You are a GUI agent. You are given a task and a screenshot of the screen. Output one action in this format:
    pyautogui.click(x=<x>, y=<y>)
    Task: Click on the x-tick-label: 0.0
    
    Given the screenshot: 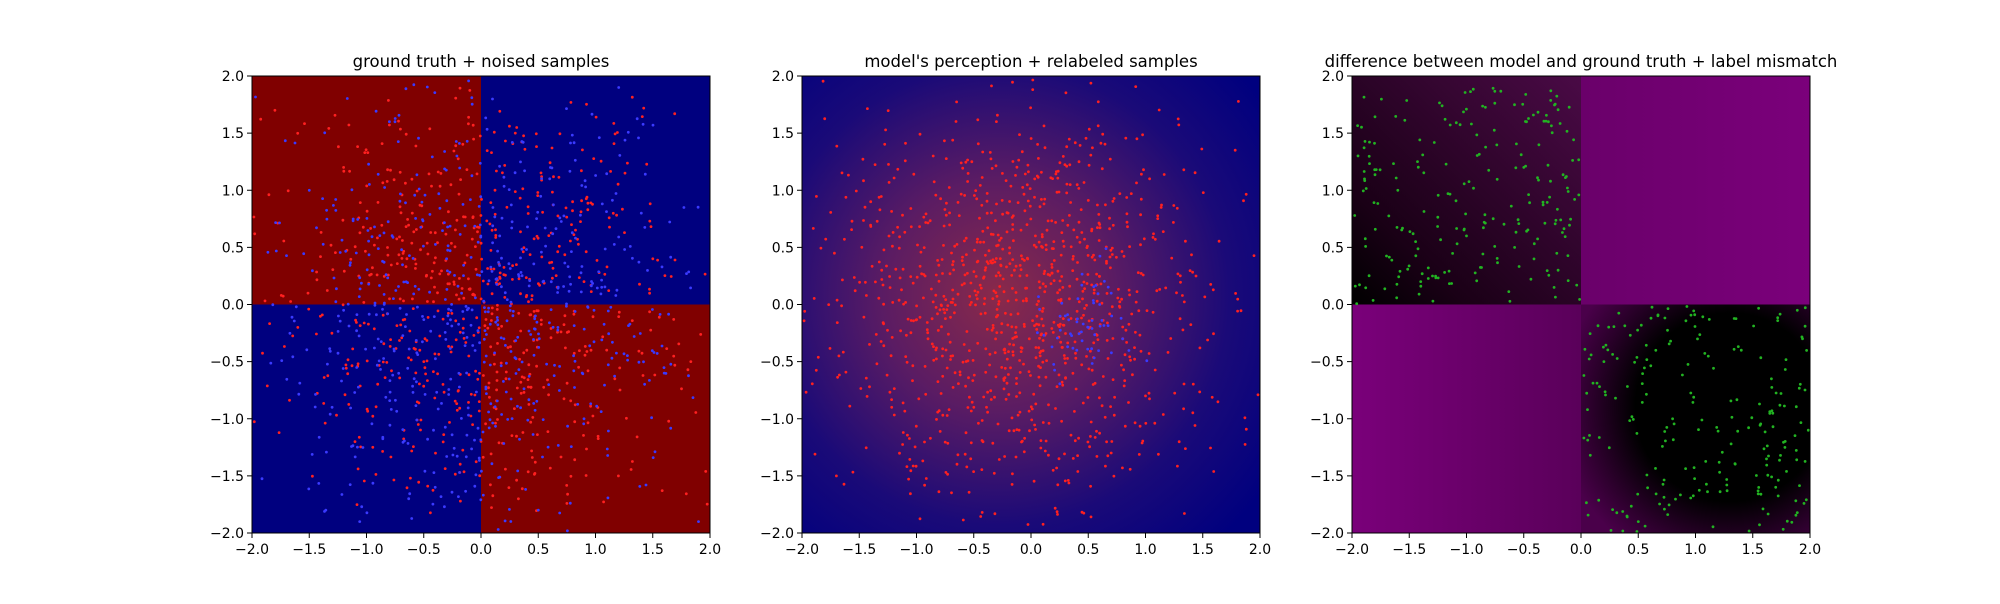 What is the action you would take?
    pyautogui.click(x=1031, y=550)
    